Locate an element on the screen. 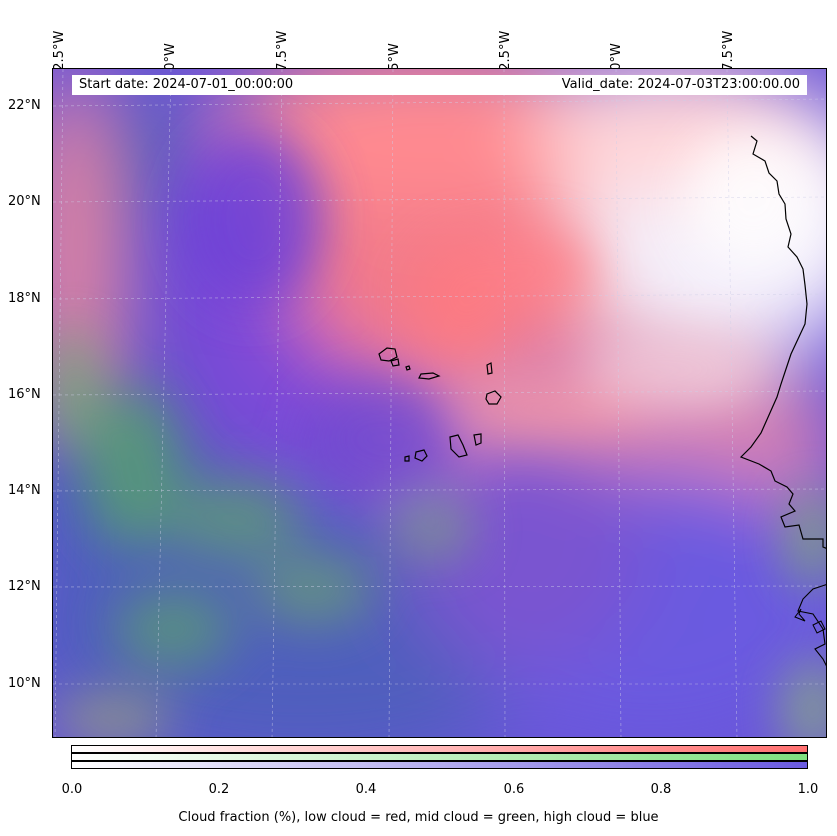  island-sal is located at coordinates (489, 368).